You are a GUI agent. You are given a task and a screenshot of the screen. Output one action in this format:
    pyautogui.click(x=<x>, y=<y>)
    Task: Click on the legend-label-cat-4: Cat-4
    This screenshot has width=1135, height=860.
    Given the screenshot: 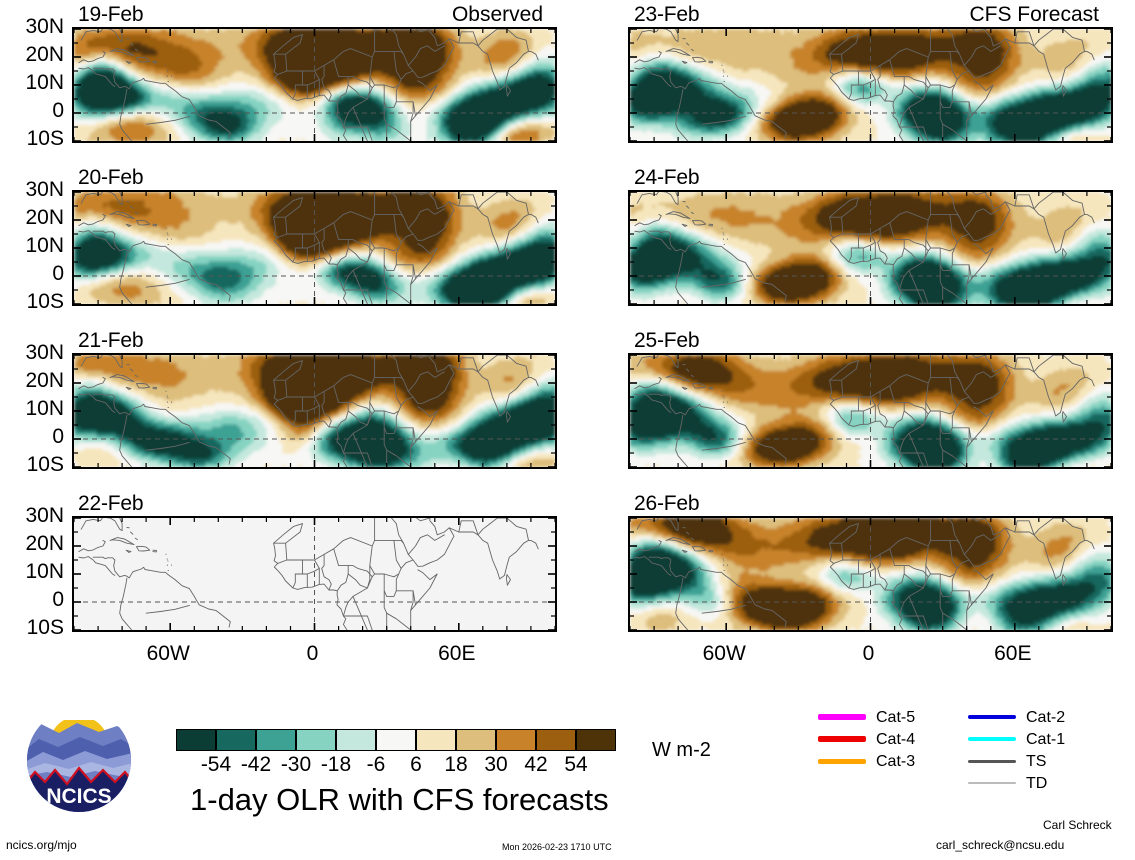 What is the action you would take?
    pyautogui.click(x=895, y=740)
    